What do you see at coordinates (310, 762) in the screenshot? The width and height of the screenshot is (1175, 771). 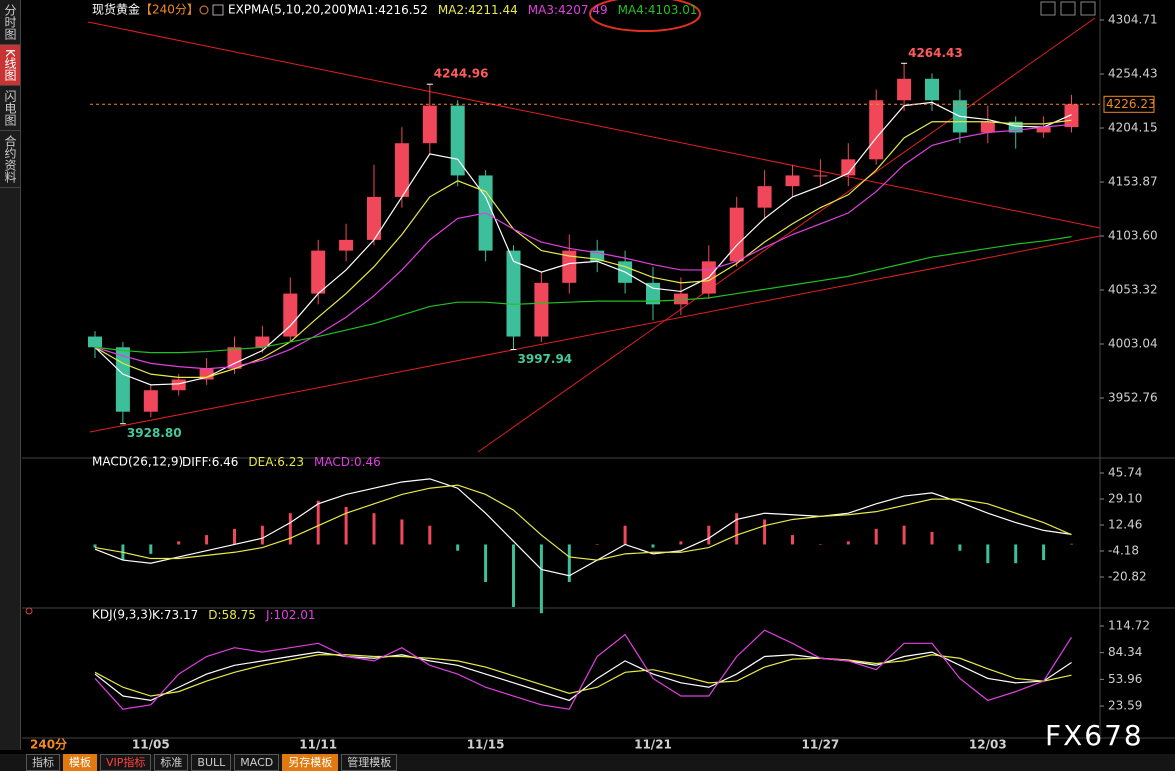 I see `toolbar-button: 另存模板` at bounding box center [310, 762].